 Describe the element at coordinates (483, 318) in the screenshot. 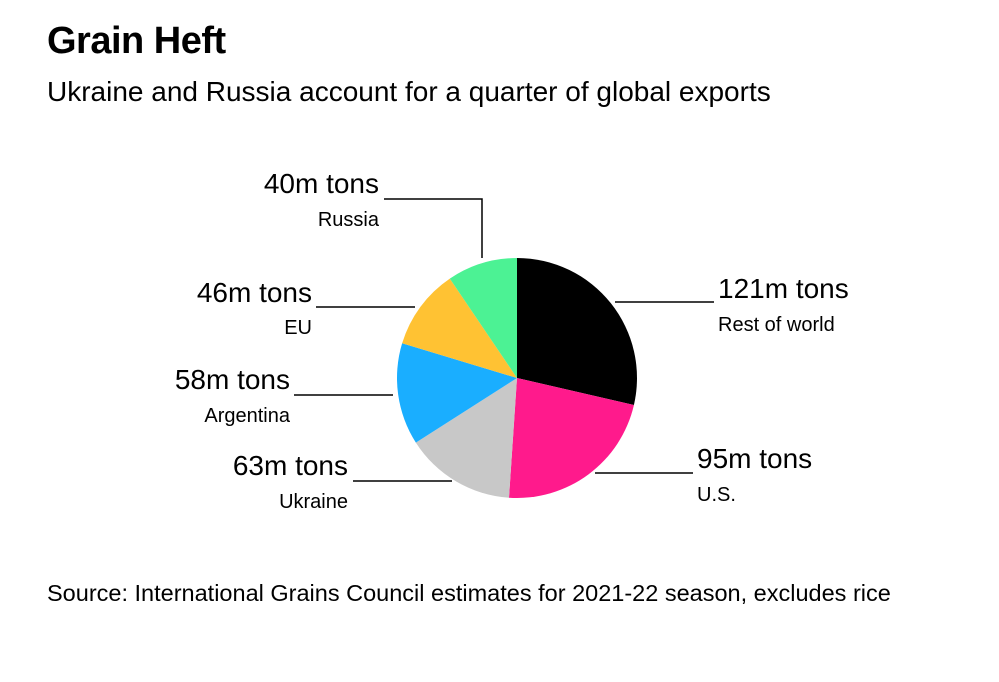

I see `pie-slice-russia` at that location.